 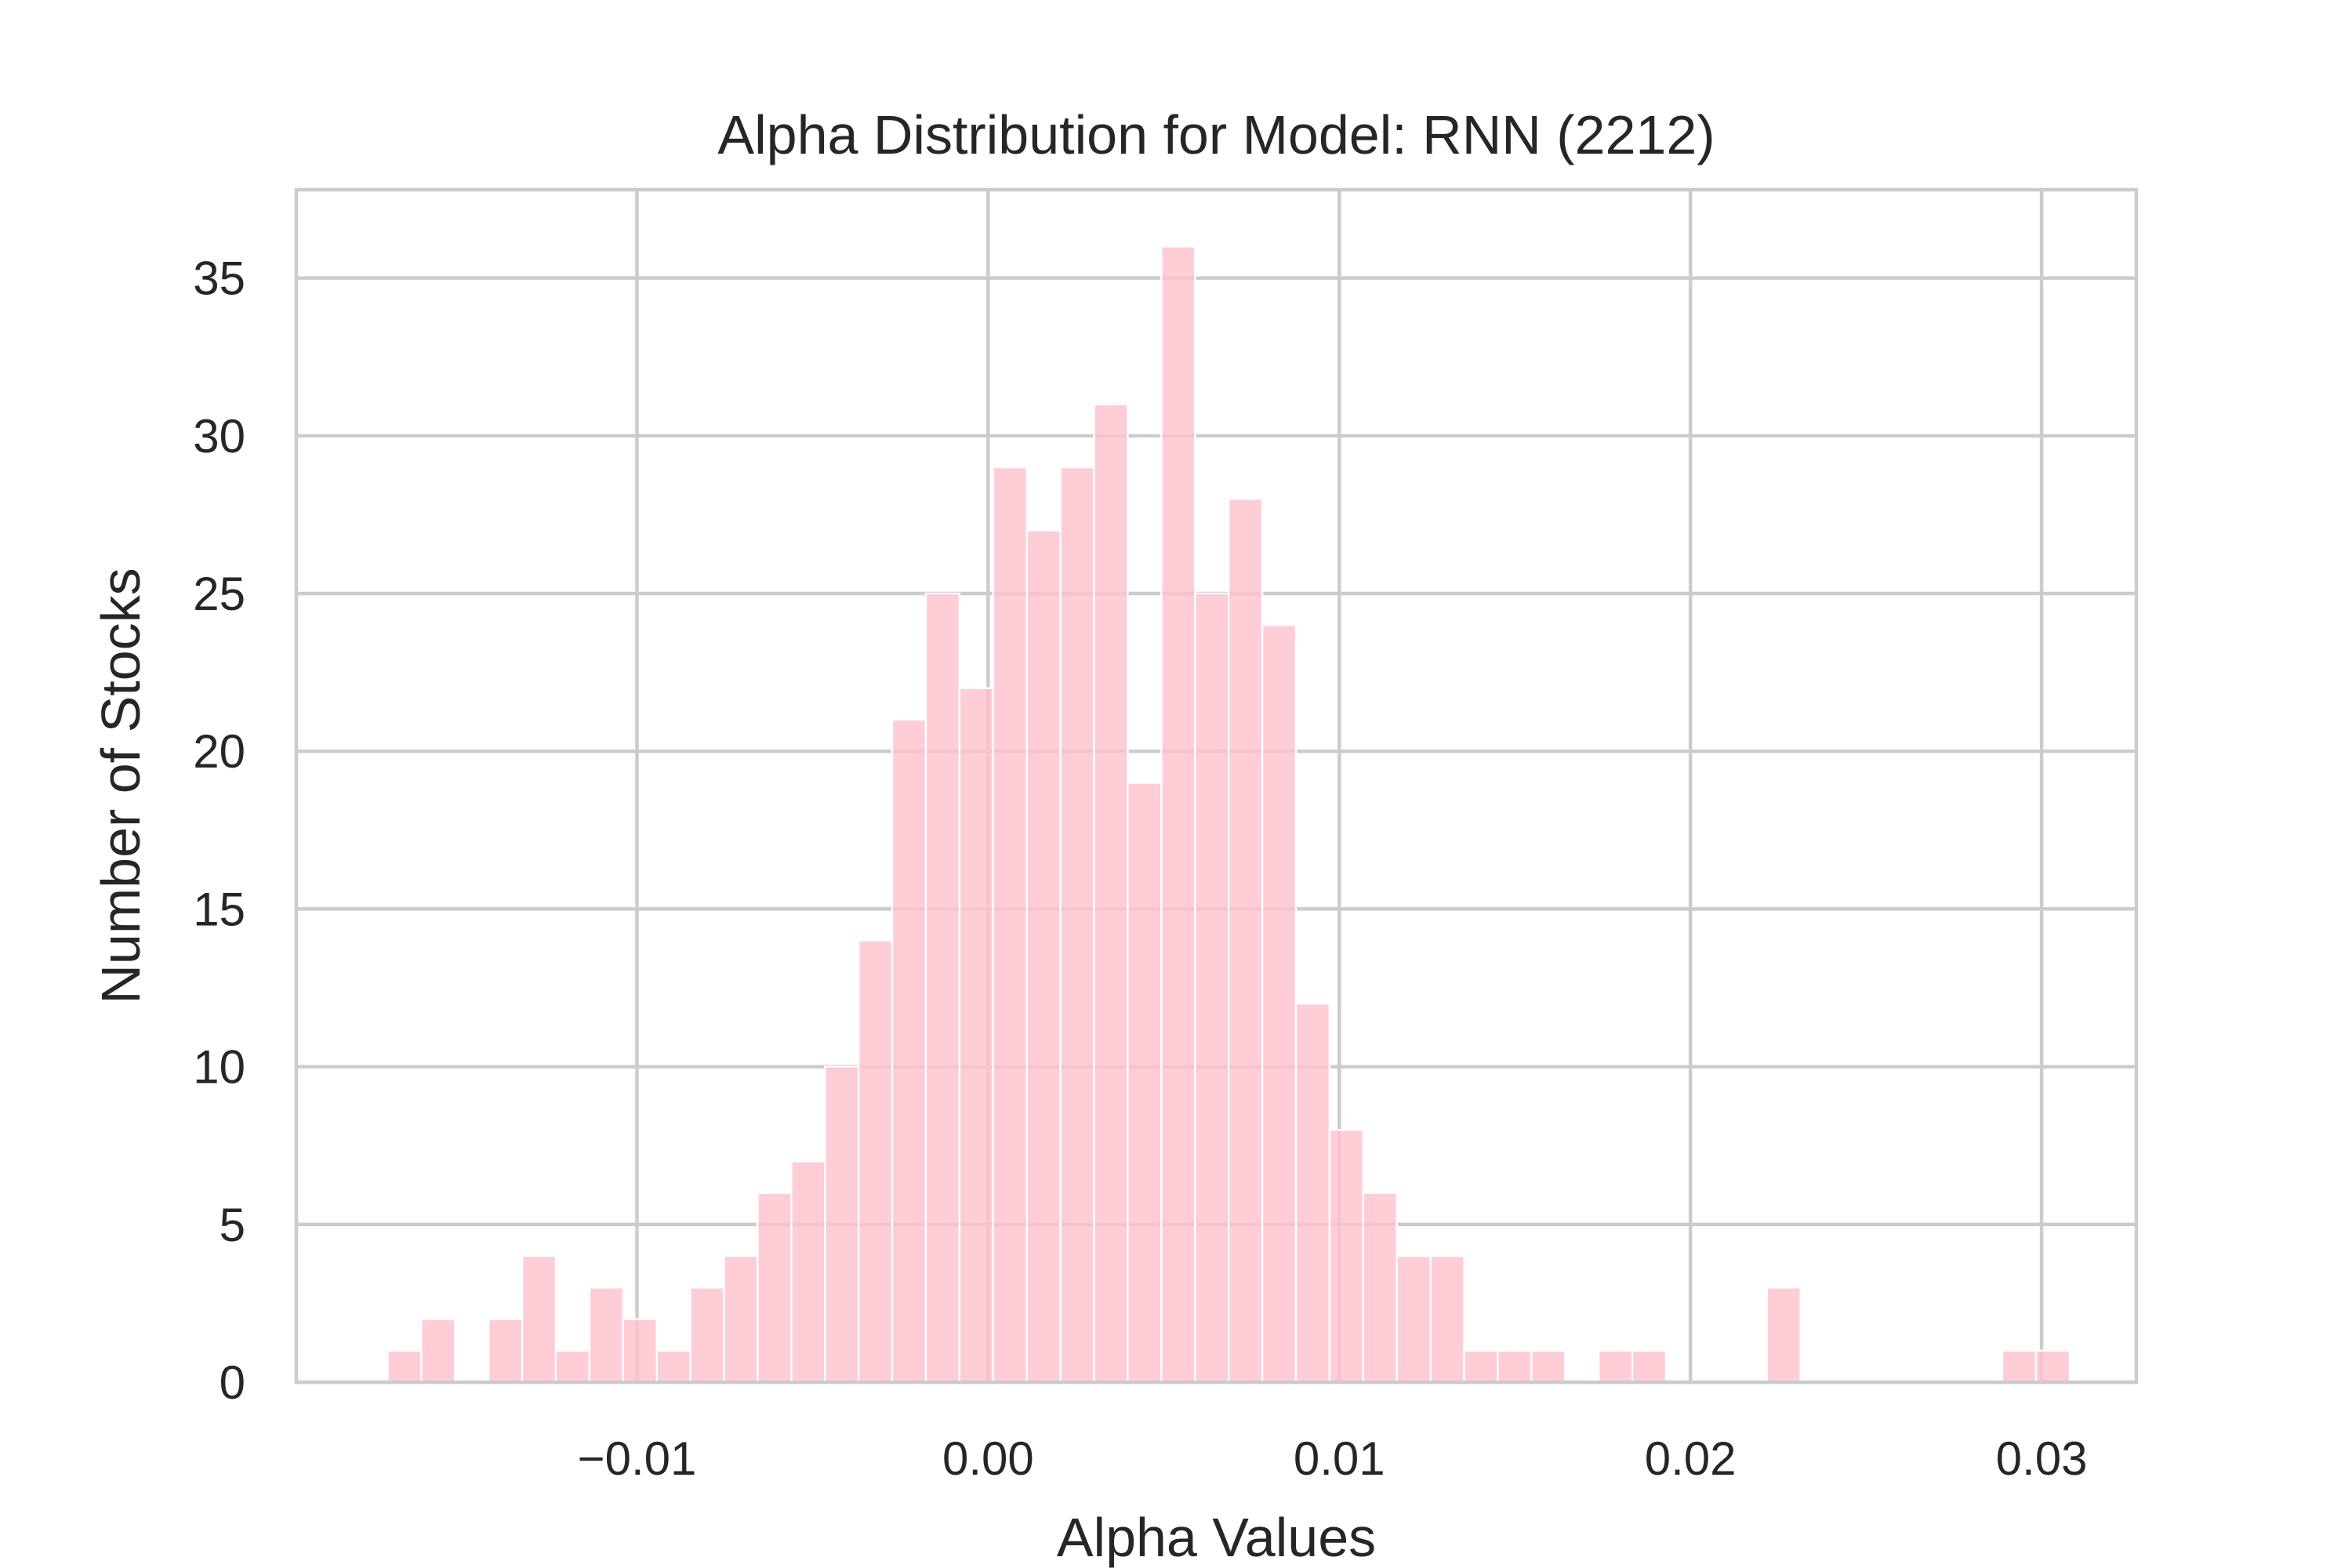 I want to click on x-tick-labels: −0.01 0.00 0.01 0.02 0.03, so click(x=1333, y=1458).